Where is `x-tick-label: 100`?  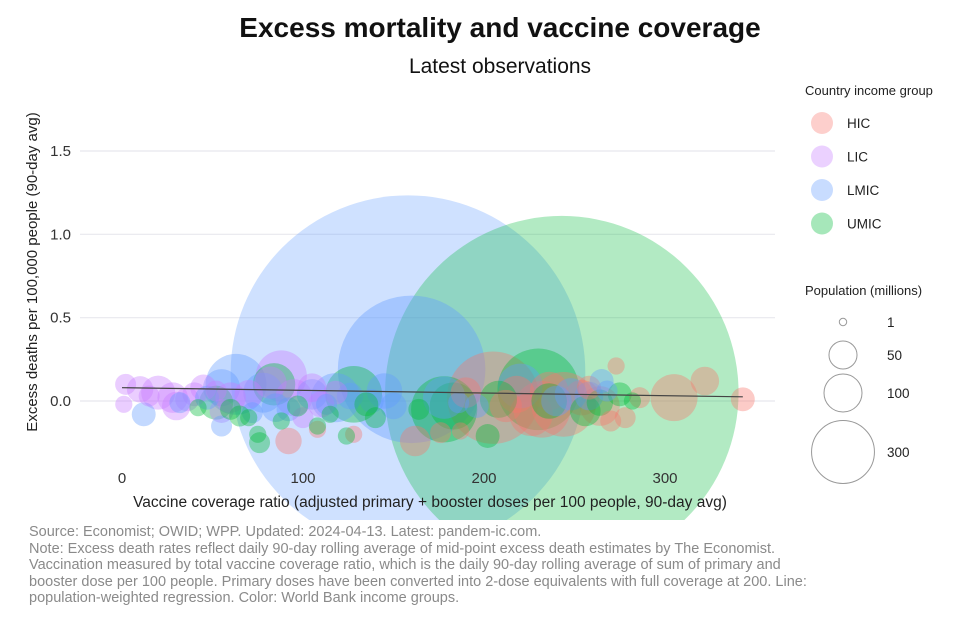
x-tick-label: 100 is located at coordinates (302, 478).